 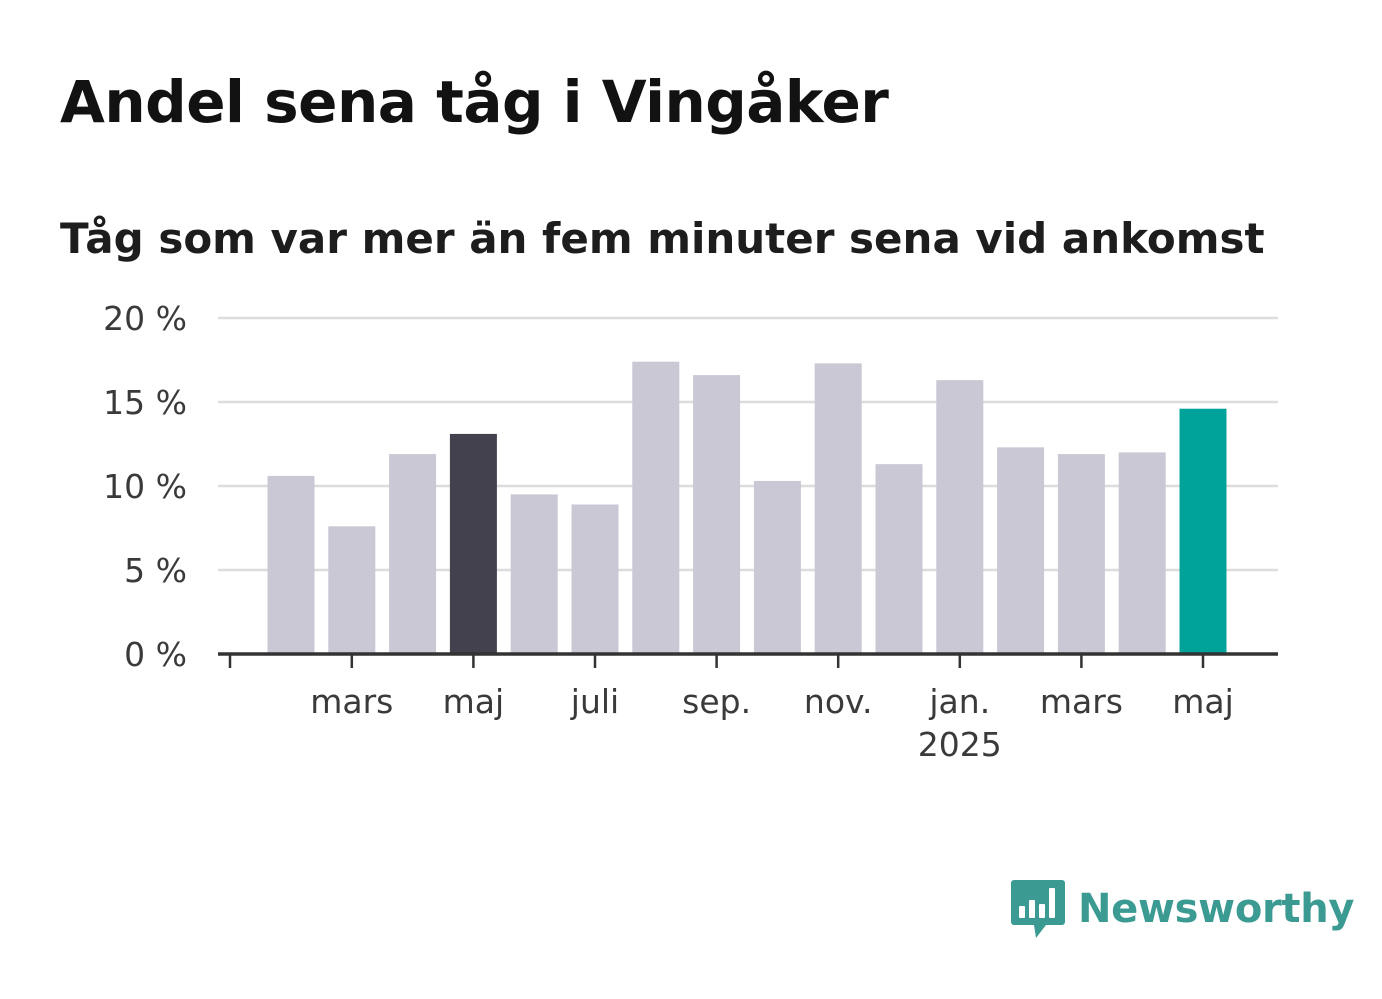 What do you see at coordinates (960, 744) in the screenshot?
I see `x-tick-sublabel: 2025` at bounding box center [960, 744].